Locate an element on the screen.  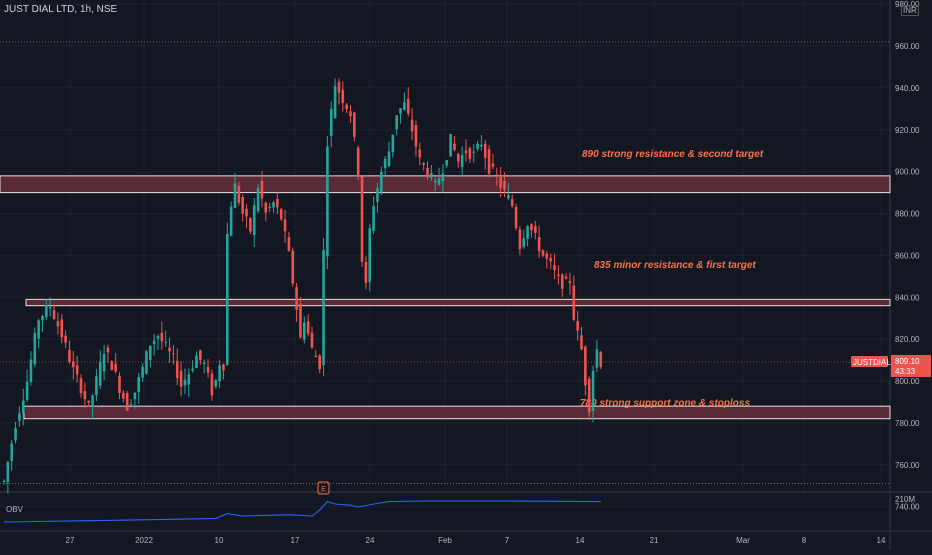
x-tick-label: 8 is located at coordinates (804, 540).